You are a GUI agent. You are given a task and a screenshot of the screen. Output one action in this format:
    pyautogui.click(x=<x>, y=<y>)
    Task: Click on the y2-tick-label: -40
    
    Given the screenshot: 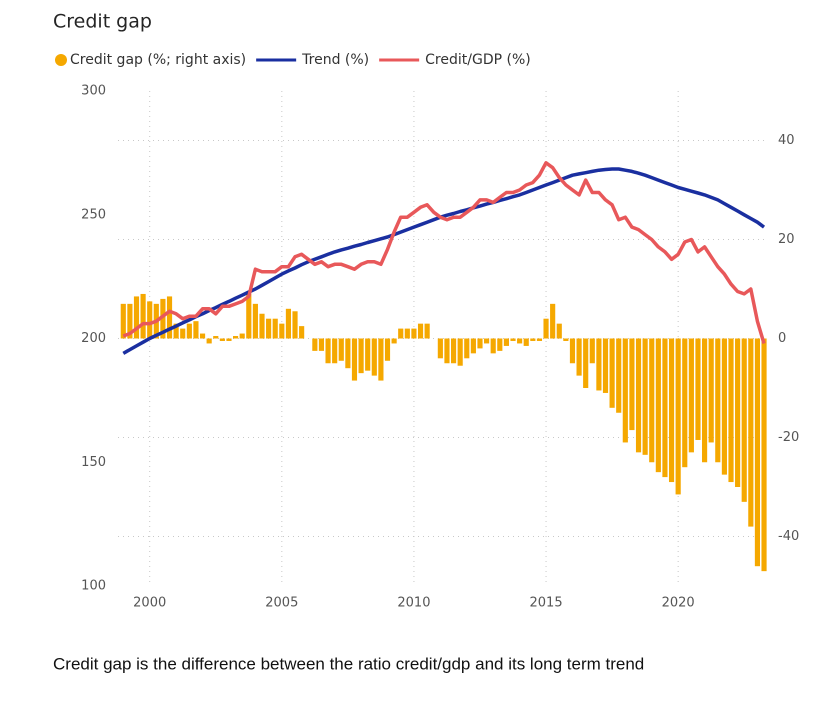 What is the action you would take?
    pyautogui.click(x=788, y=536)
    